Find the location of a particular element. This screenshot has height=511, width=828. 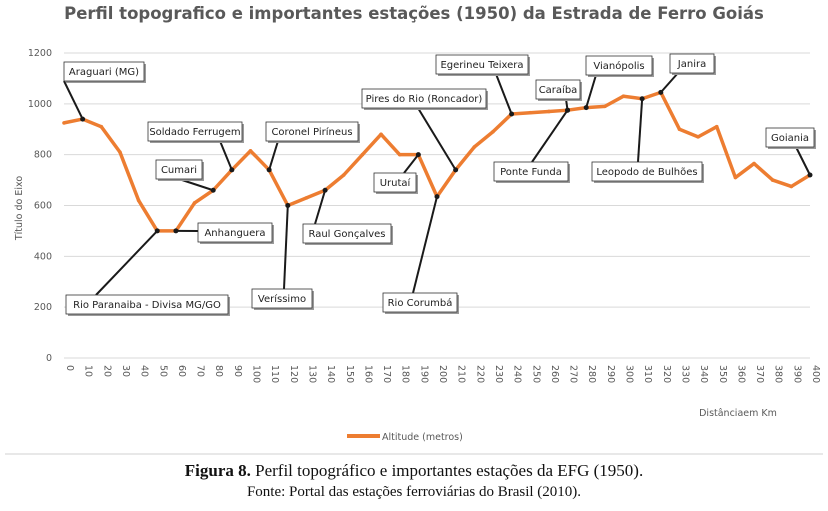

station-callout: Rio Paranaiba - Divisa MG/GO is located at coordinates (147, 305).